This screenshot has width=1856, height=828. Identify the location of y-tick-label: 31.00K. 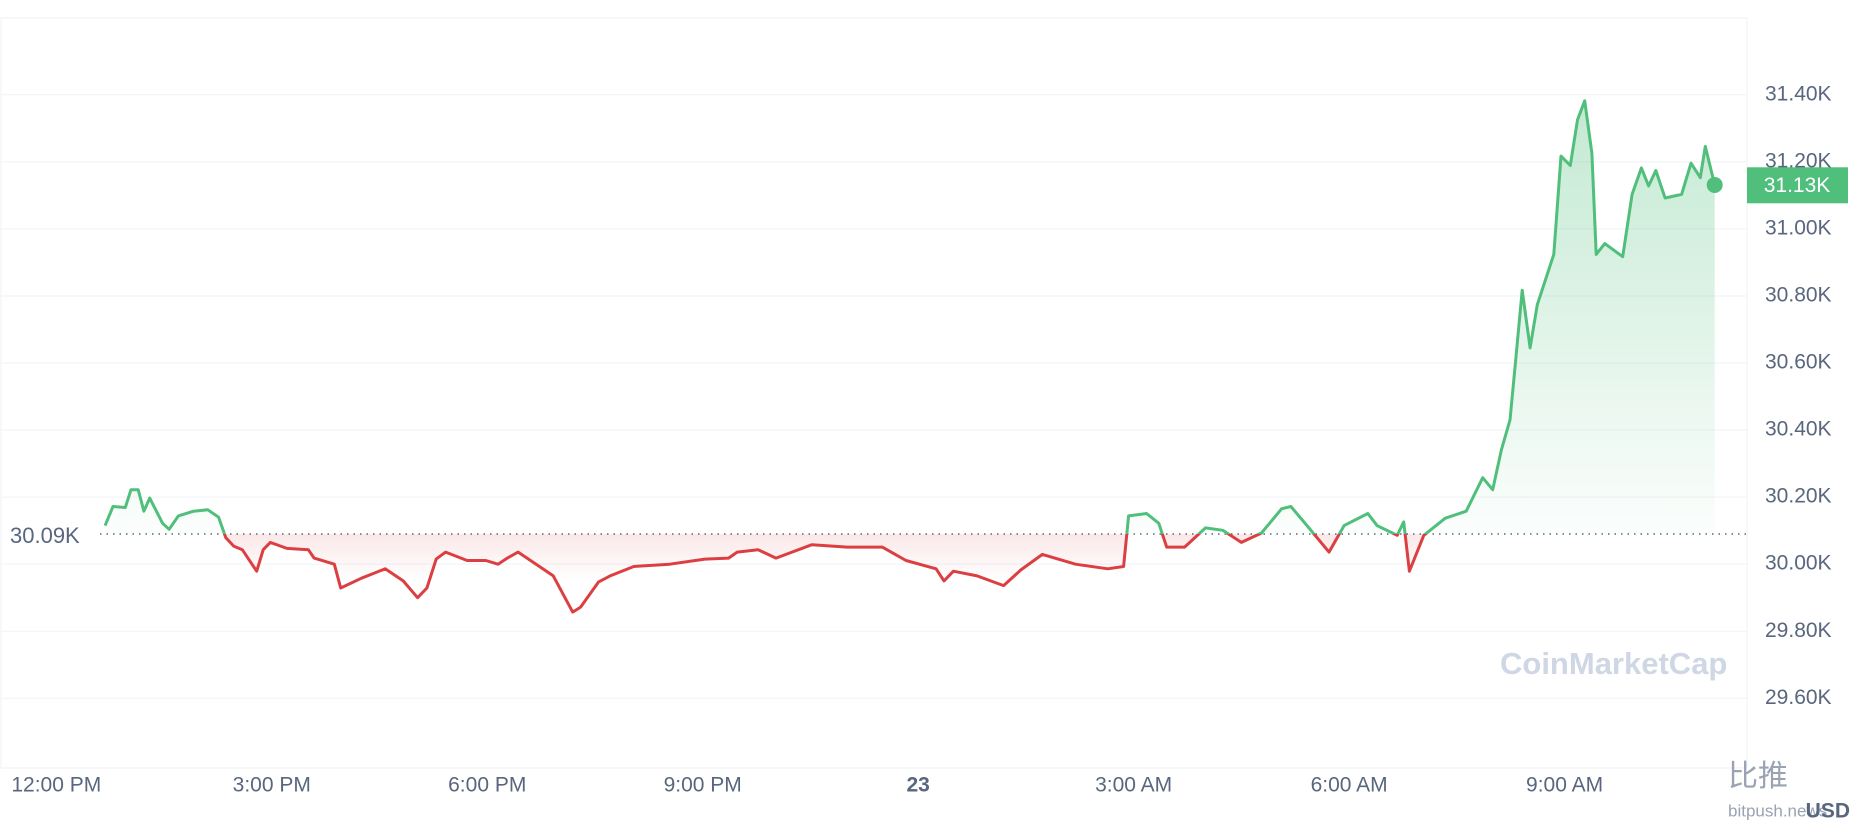
(1798, 227).